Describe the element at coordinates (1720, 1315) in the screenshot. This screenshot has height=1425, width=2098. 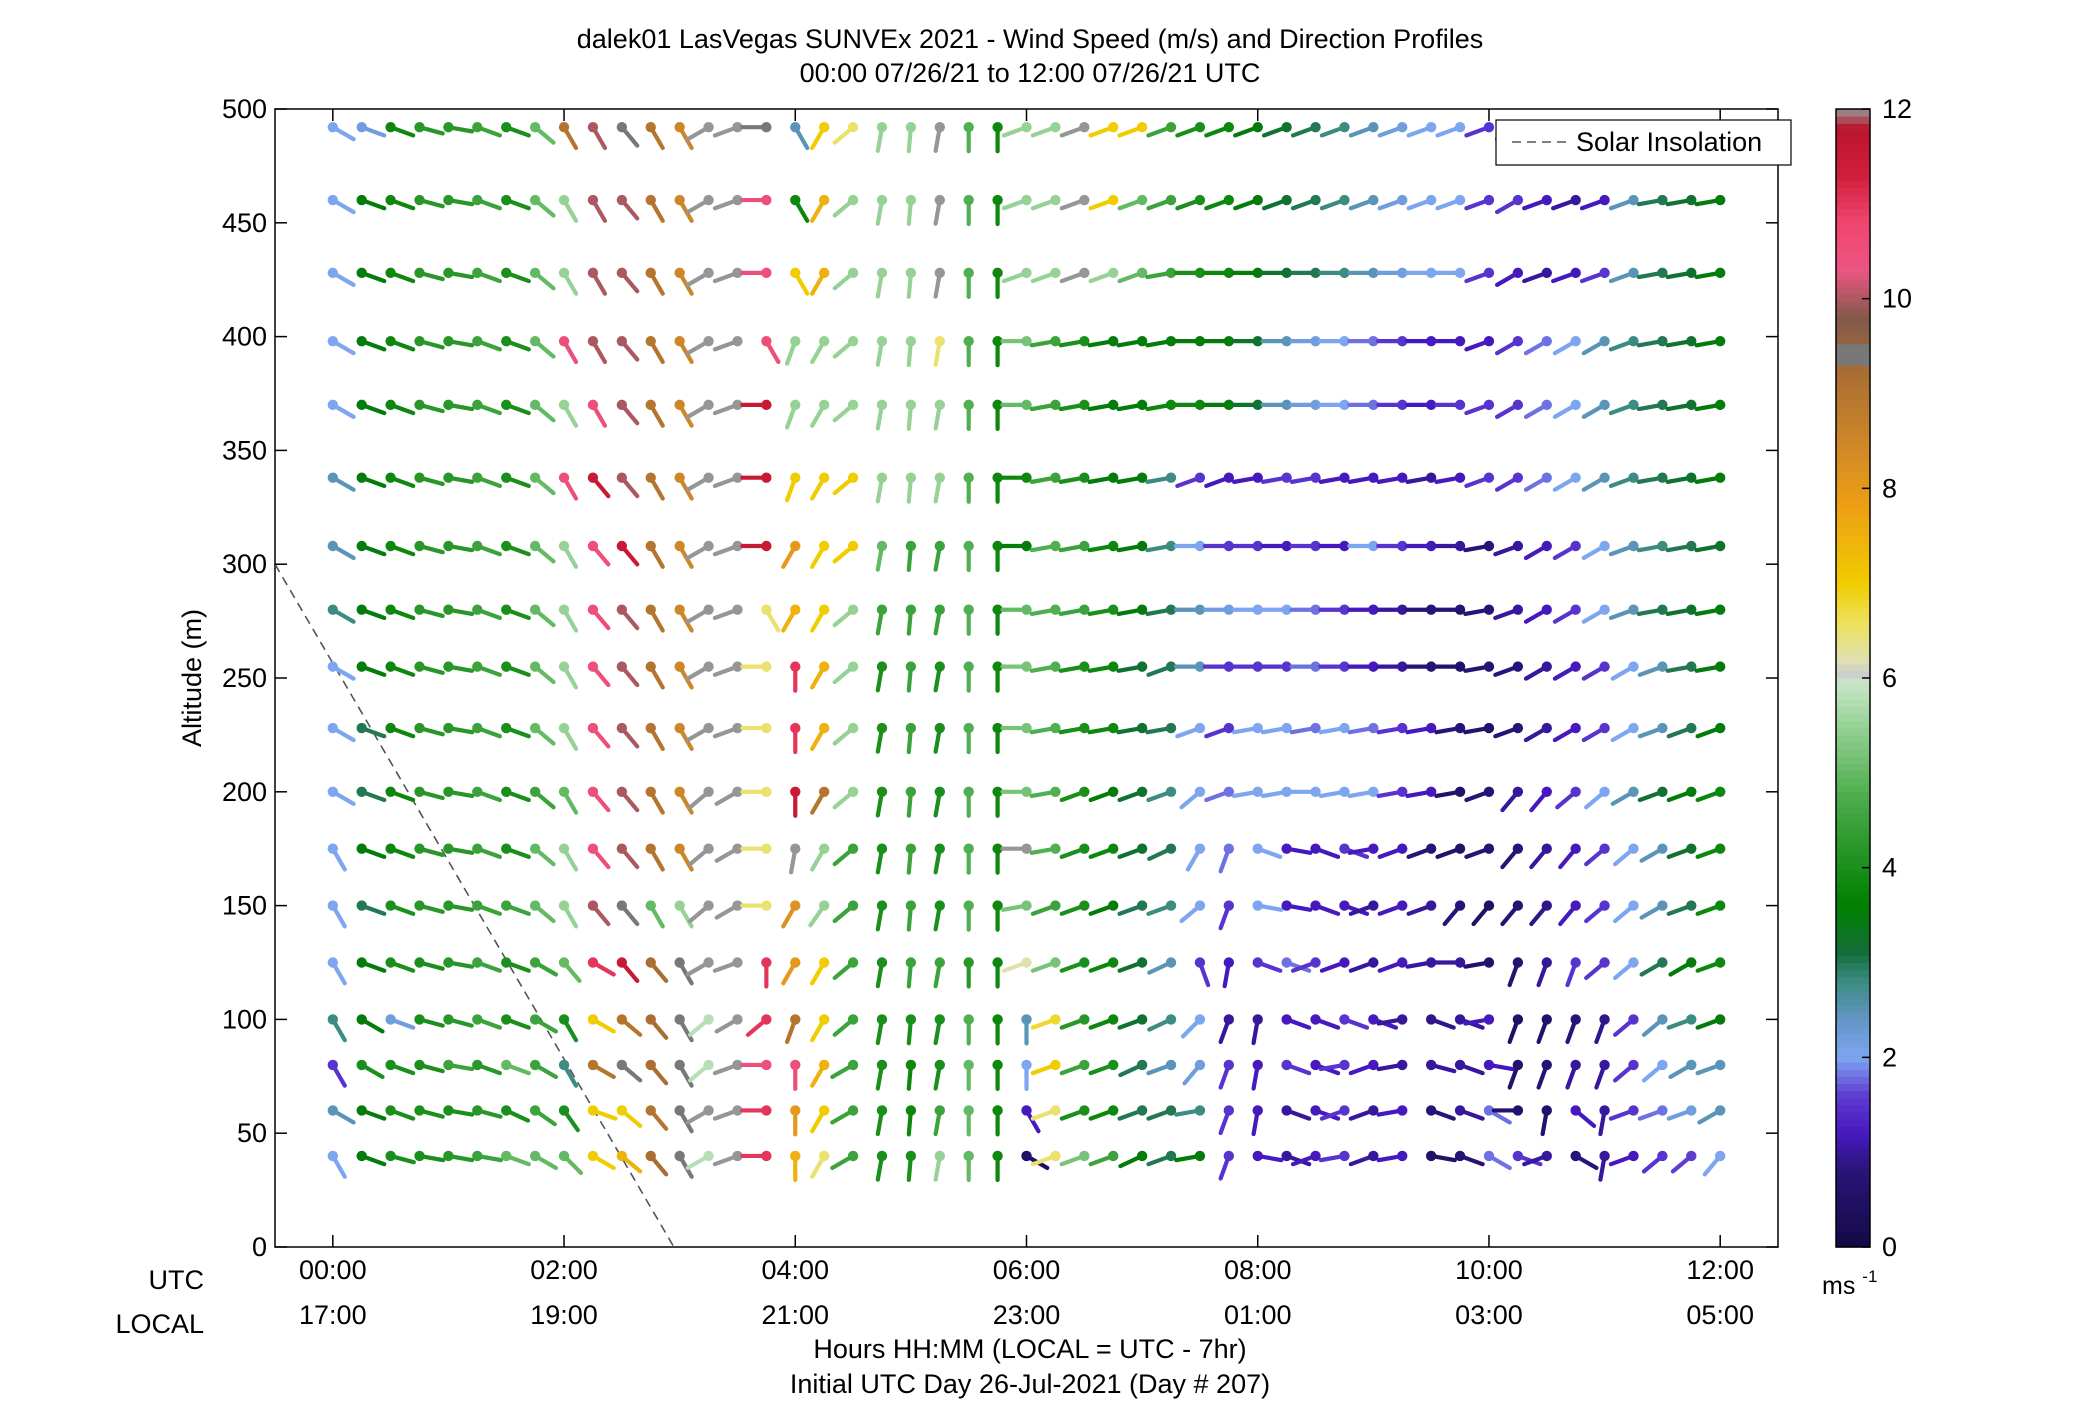
I see `x-tick-label-local: 05:00` at that location.